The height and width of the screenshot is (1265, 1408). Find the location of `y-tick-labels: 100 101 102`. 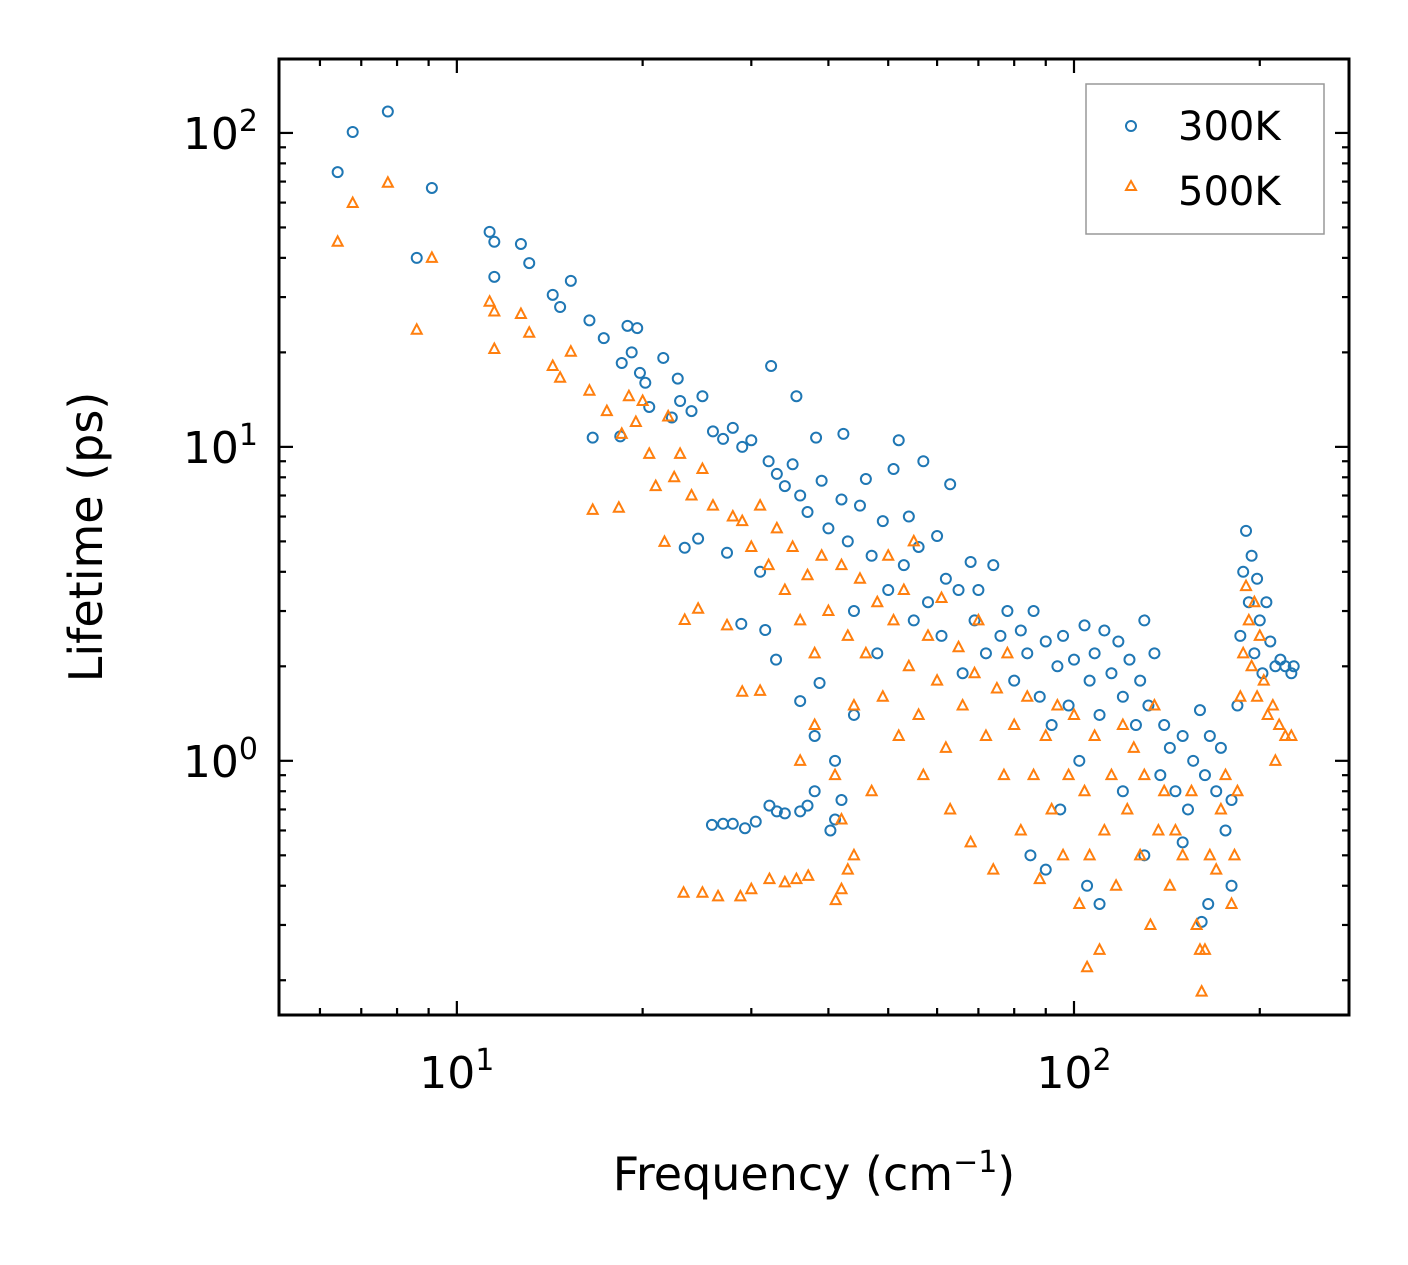

y-tick-labels: 100 101 102 is located at coordinates (220, 446).